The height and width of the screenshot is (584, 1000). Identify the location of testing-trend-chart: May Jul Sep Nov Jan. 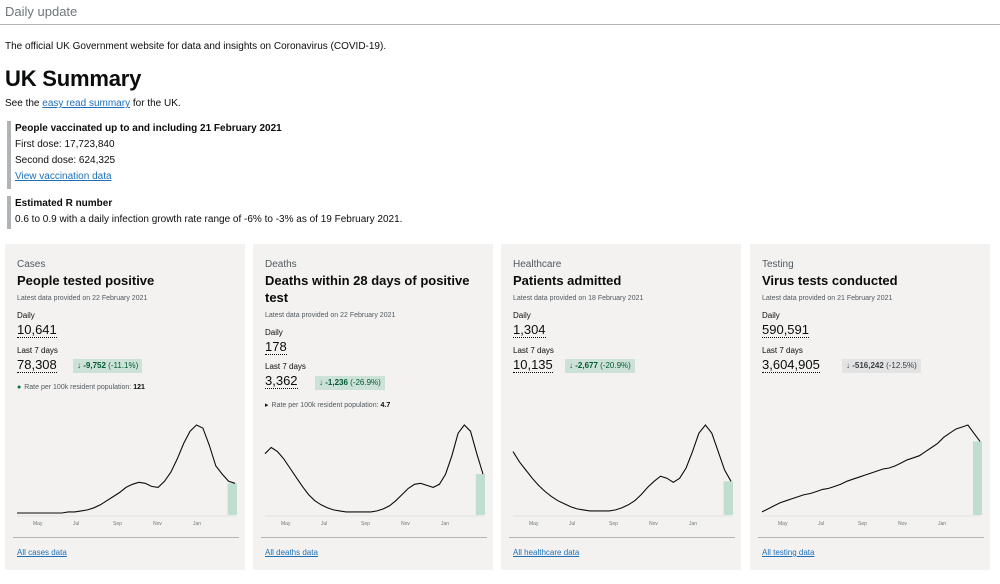
(871, 475).